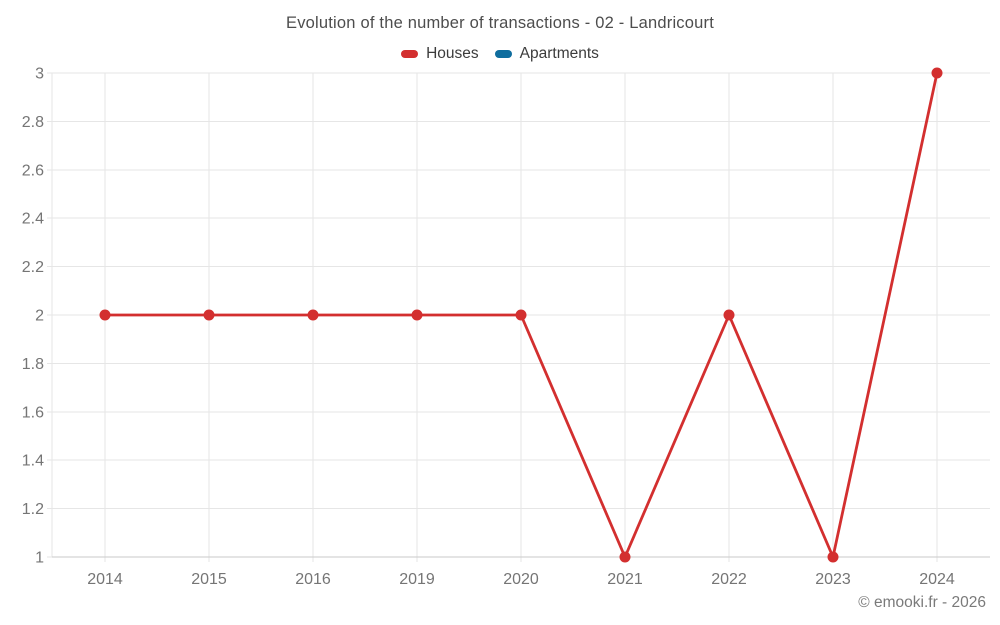 Image resolution: width=1000 pixels, height=625 pixels. Describe the element at coordinates (209, 315) in the screenshot. I see `data-point-houses-2015` at that location.